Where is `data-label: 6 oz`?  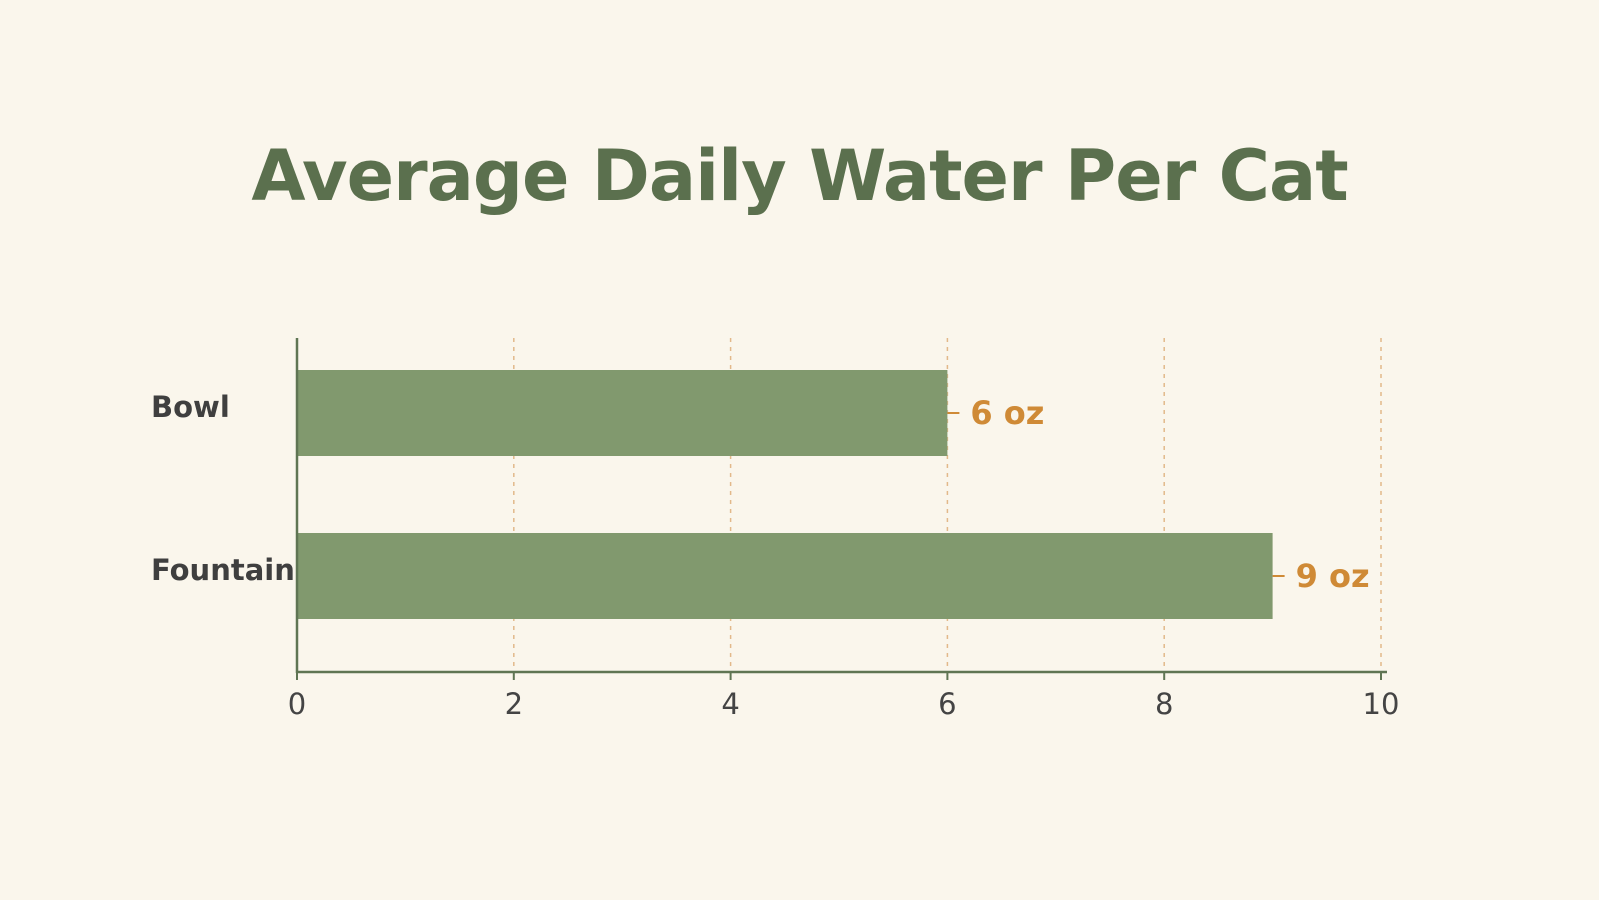
data-label: 6 oz is located at coordinates (1007, 413).